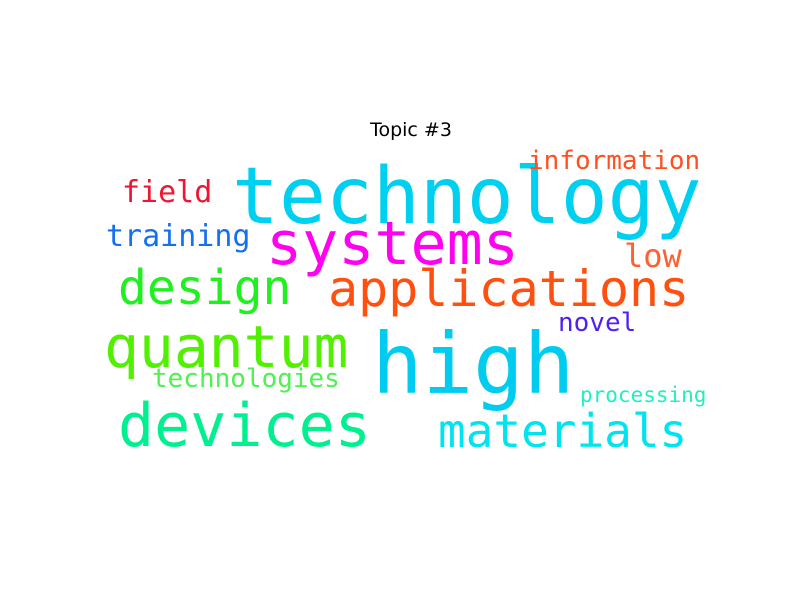 This screenshot has width=800, height=600. What do you see at coordinates (614, 161) in the screenshot?
I see `word-information: information` at bounding box center [614, 161].